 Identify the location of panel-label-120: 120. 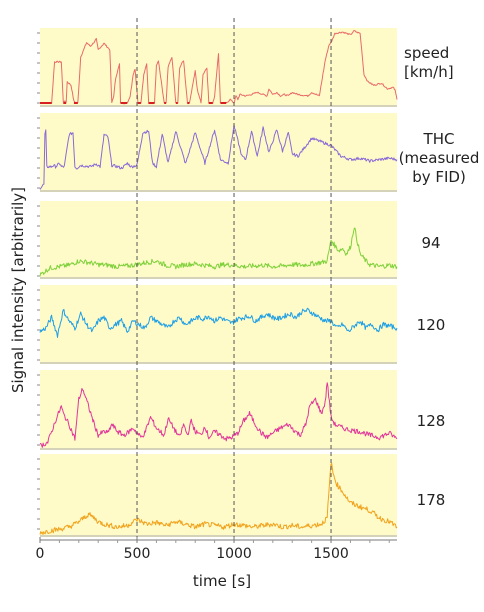
(431, 325).